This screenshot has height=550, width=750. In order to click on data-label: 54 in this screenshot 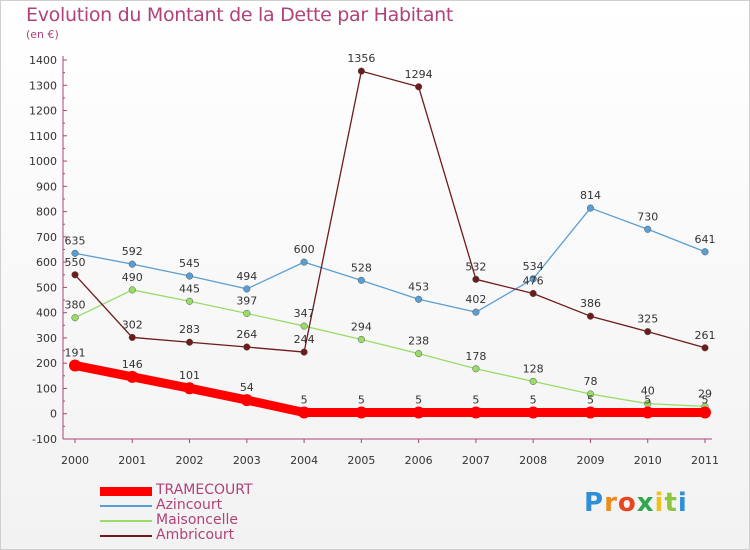, I will do `click(247, 387)`.